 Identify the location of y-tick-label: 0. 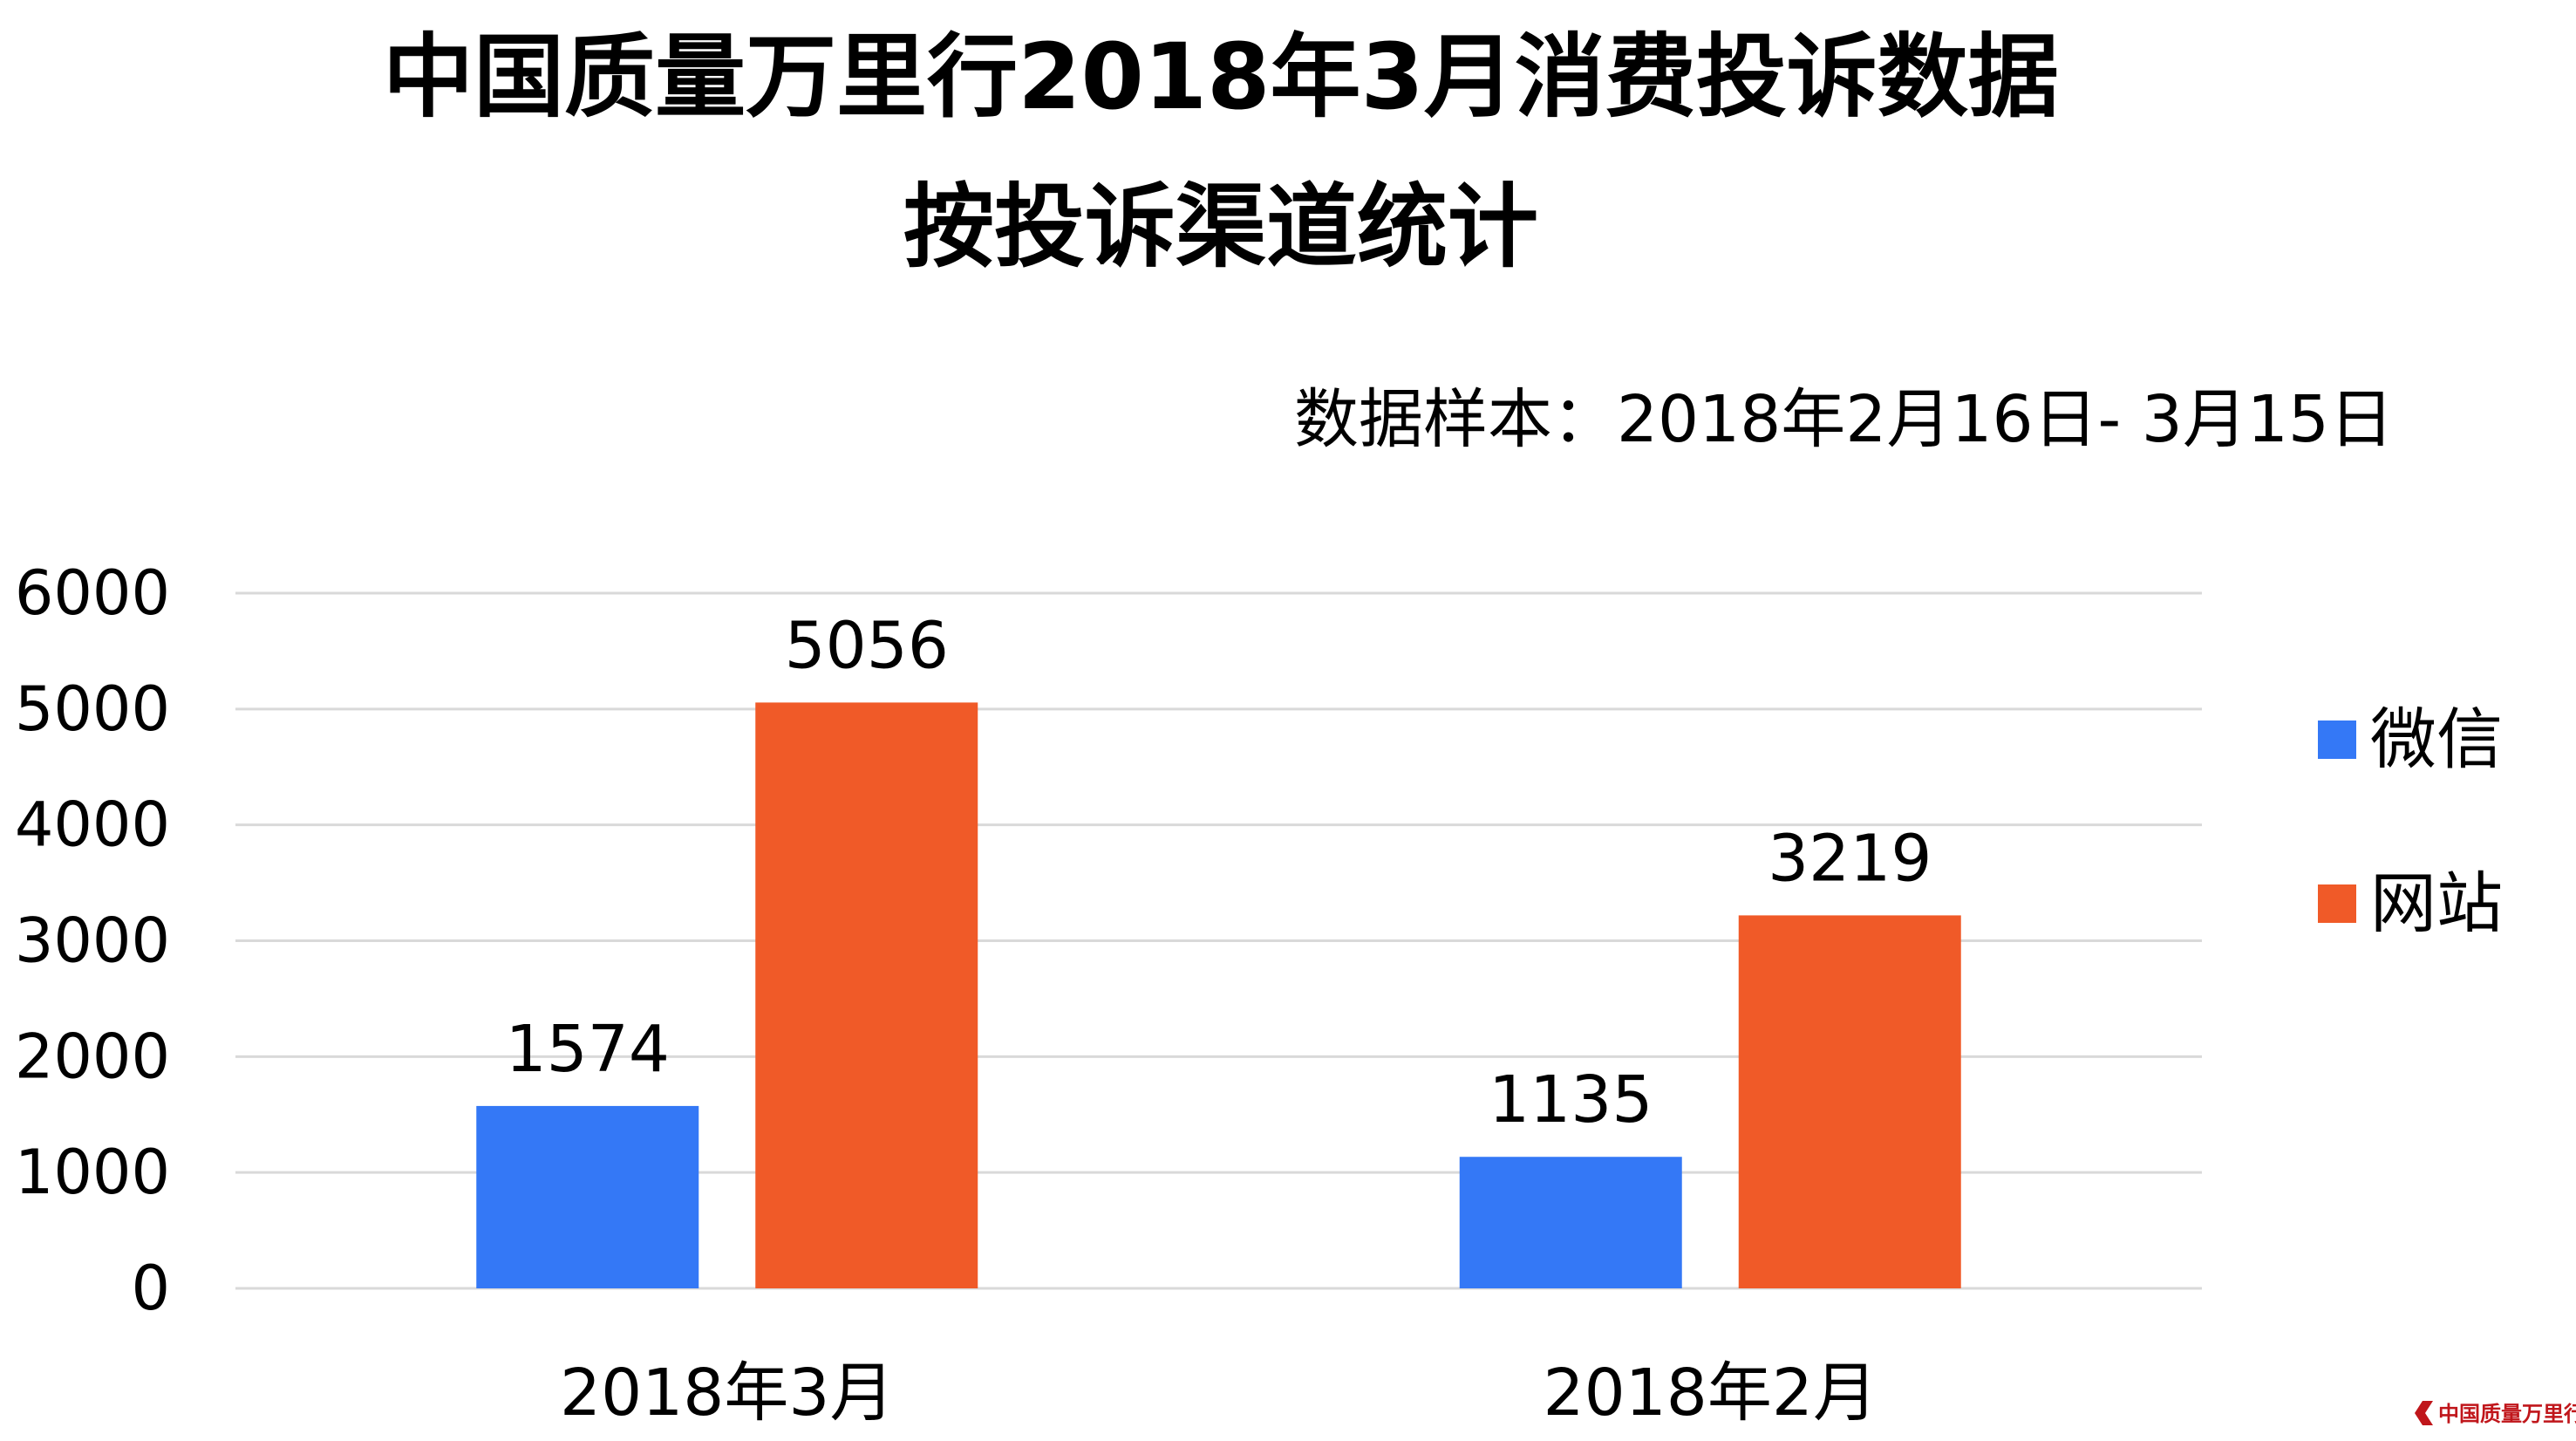
(151, 1288).